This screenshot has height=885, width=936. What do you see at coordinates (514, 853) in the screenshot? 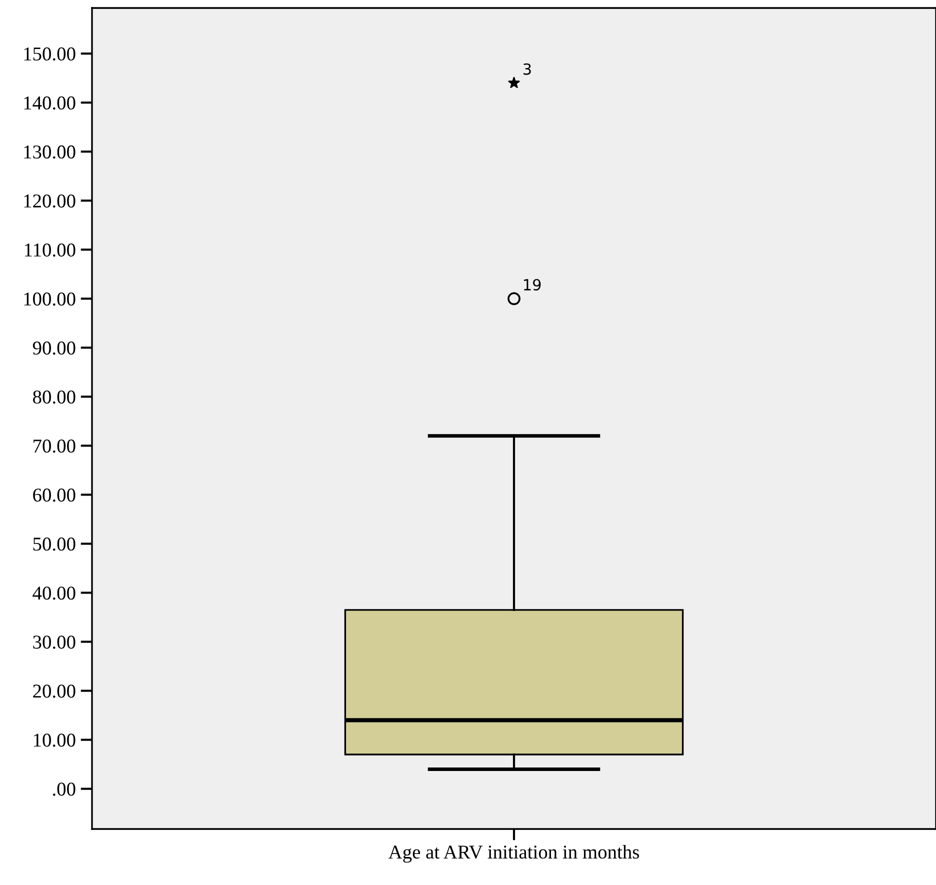
I see `x-tick-label: Age at ARV initiation in months` at bounding box center [514, 853].